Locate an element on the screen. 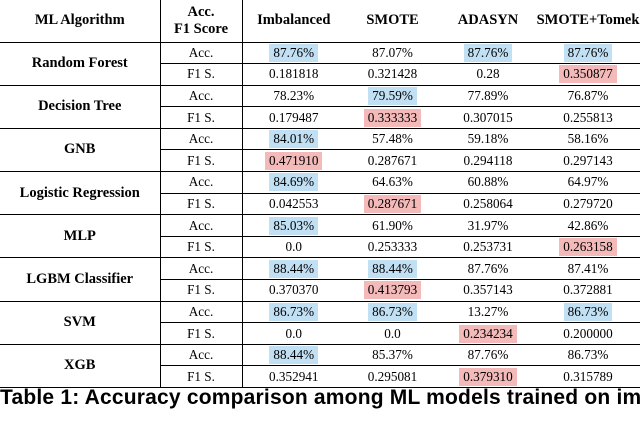 The width and height of the screenshot is (640, 436). best-accuracy-highlight: 84.69% is located at coordinates (294, 182).